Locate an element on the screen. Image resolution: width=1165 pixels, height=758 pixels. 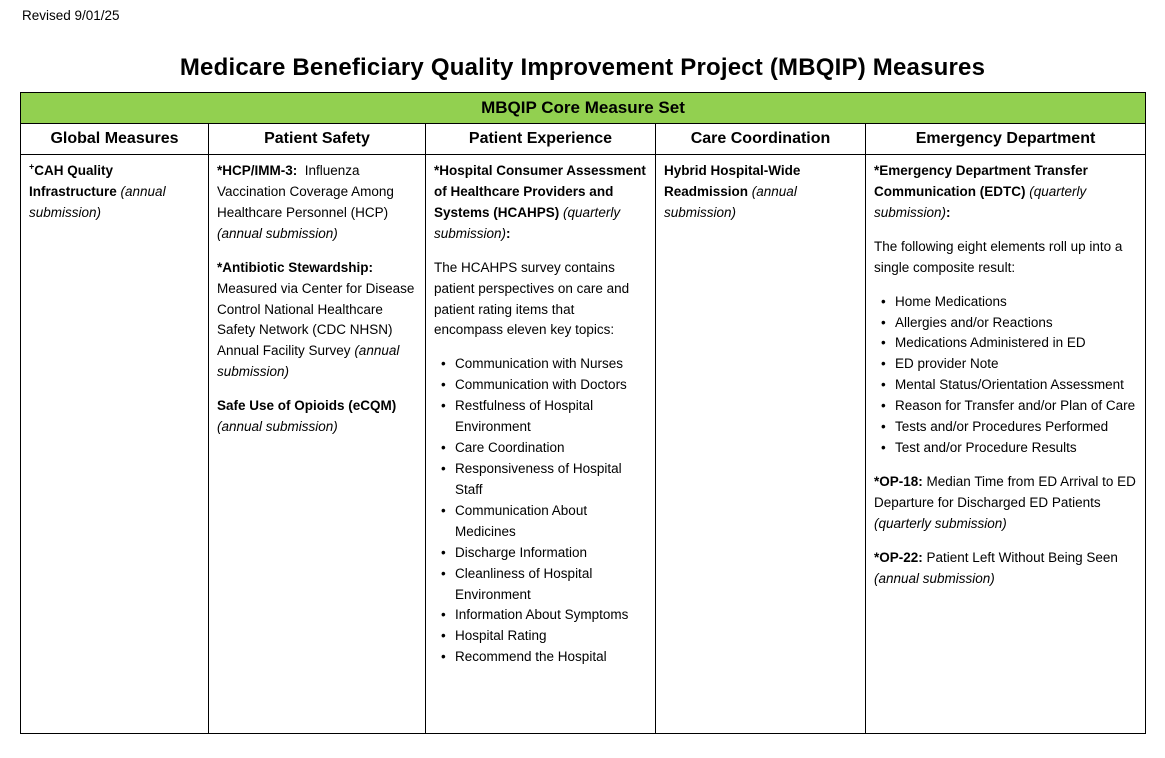
bullet-item: Home Medications is located at coordinates (1008, 302).